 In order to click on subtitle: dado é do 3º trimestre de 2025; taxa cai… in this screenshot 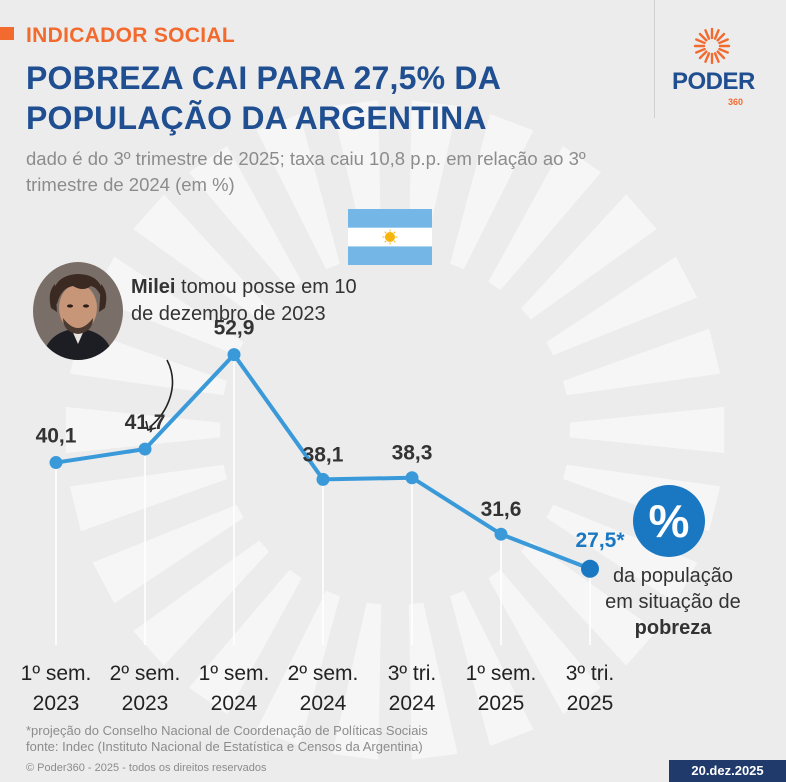, I will do `click(306, 171)`.